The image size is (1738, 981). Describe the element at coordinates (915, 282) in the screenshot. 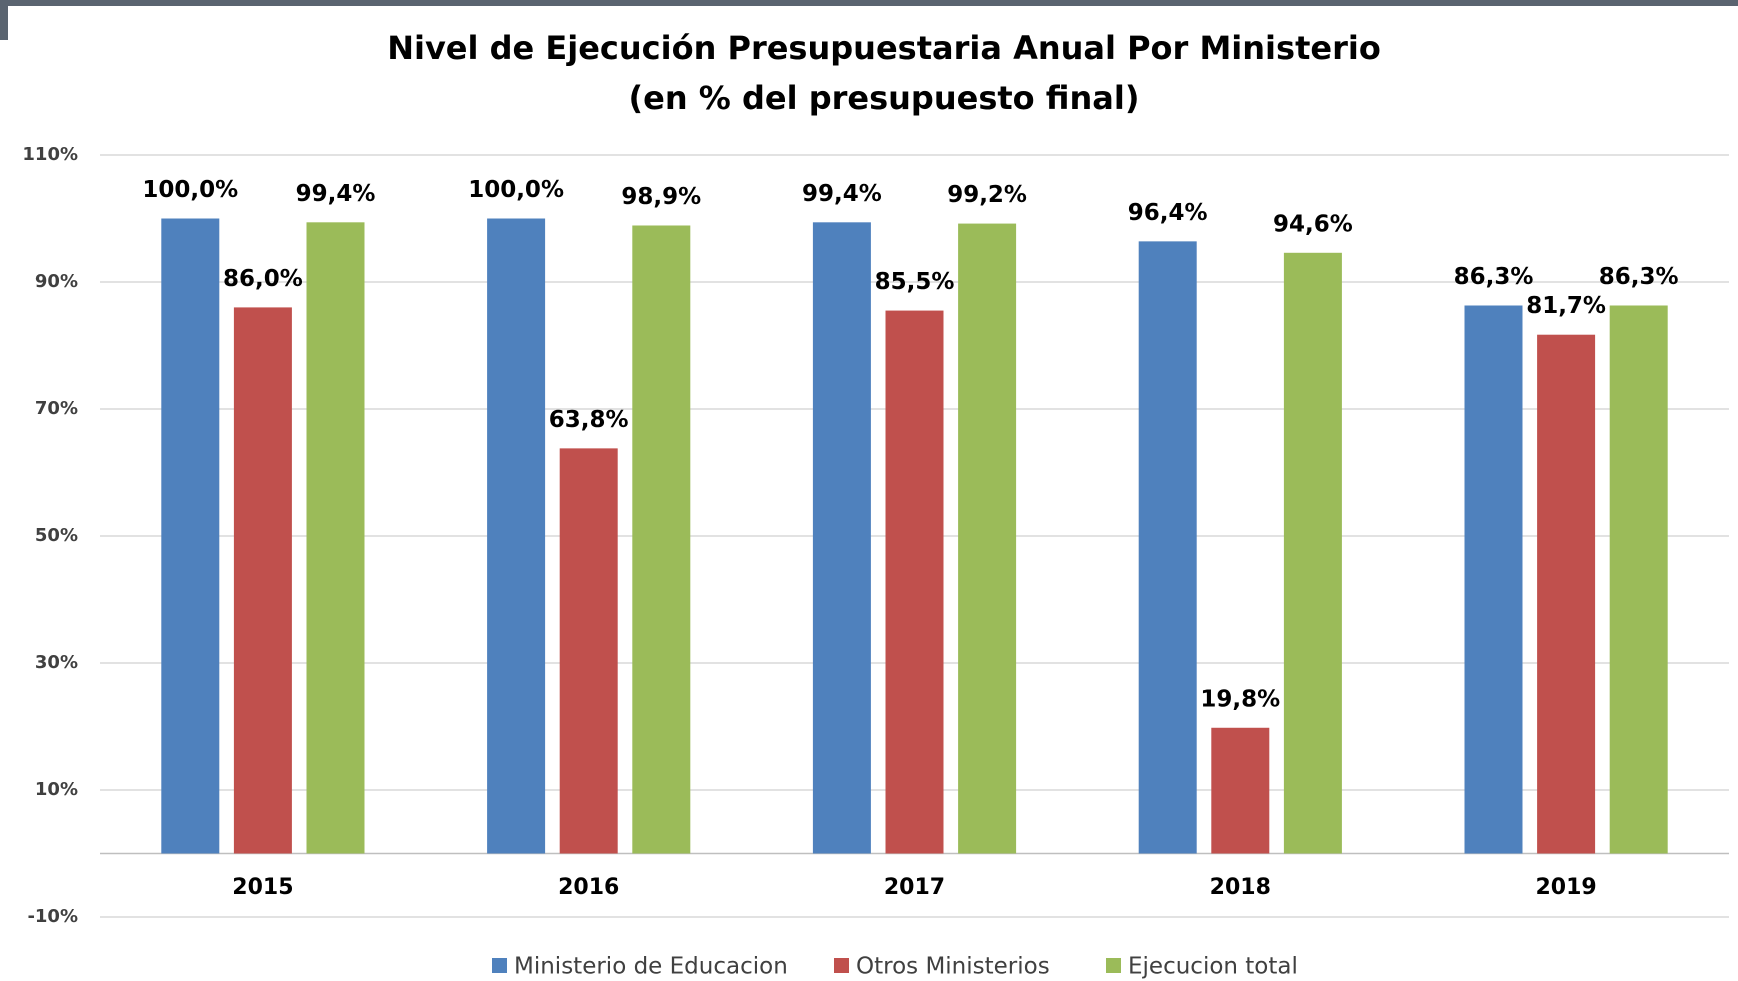

I see `value-label: 85,5%` at that location.